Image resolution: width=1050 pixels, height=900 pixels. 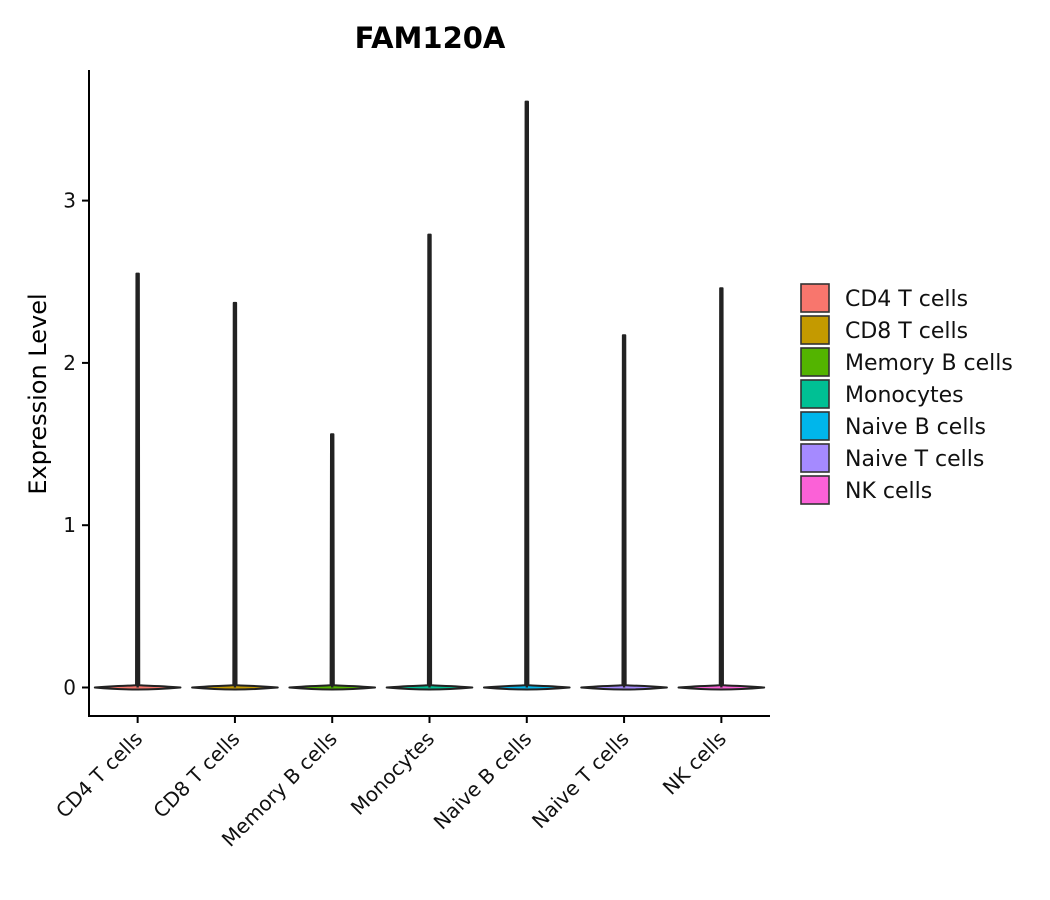 What do you see at coordinates (69, 363) in the screenshot?
I see `y-tick-label: 2` at bounding box center [69, 363].